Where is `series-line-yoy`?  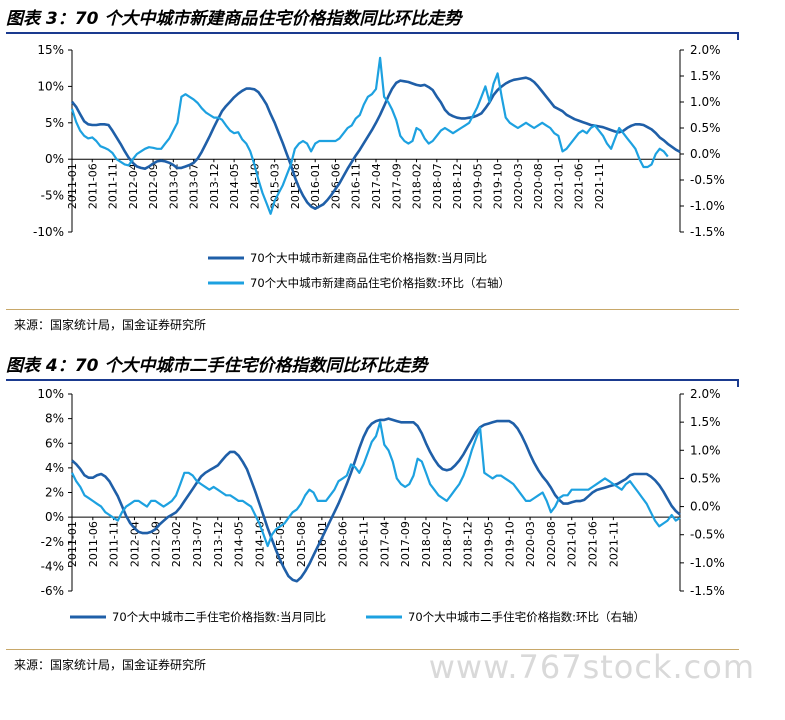 series-line-yoy is located at coordinates (375, 143).